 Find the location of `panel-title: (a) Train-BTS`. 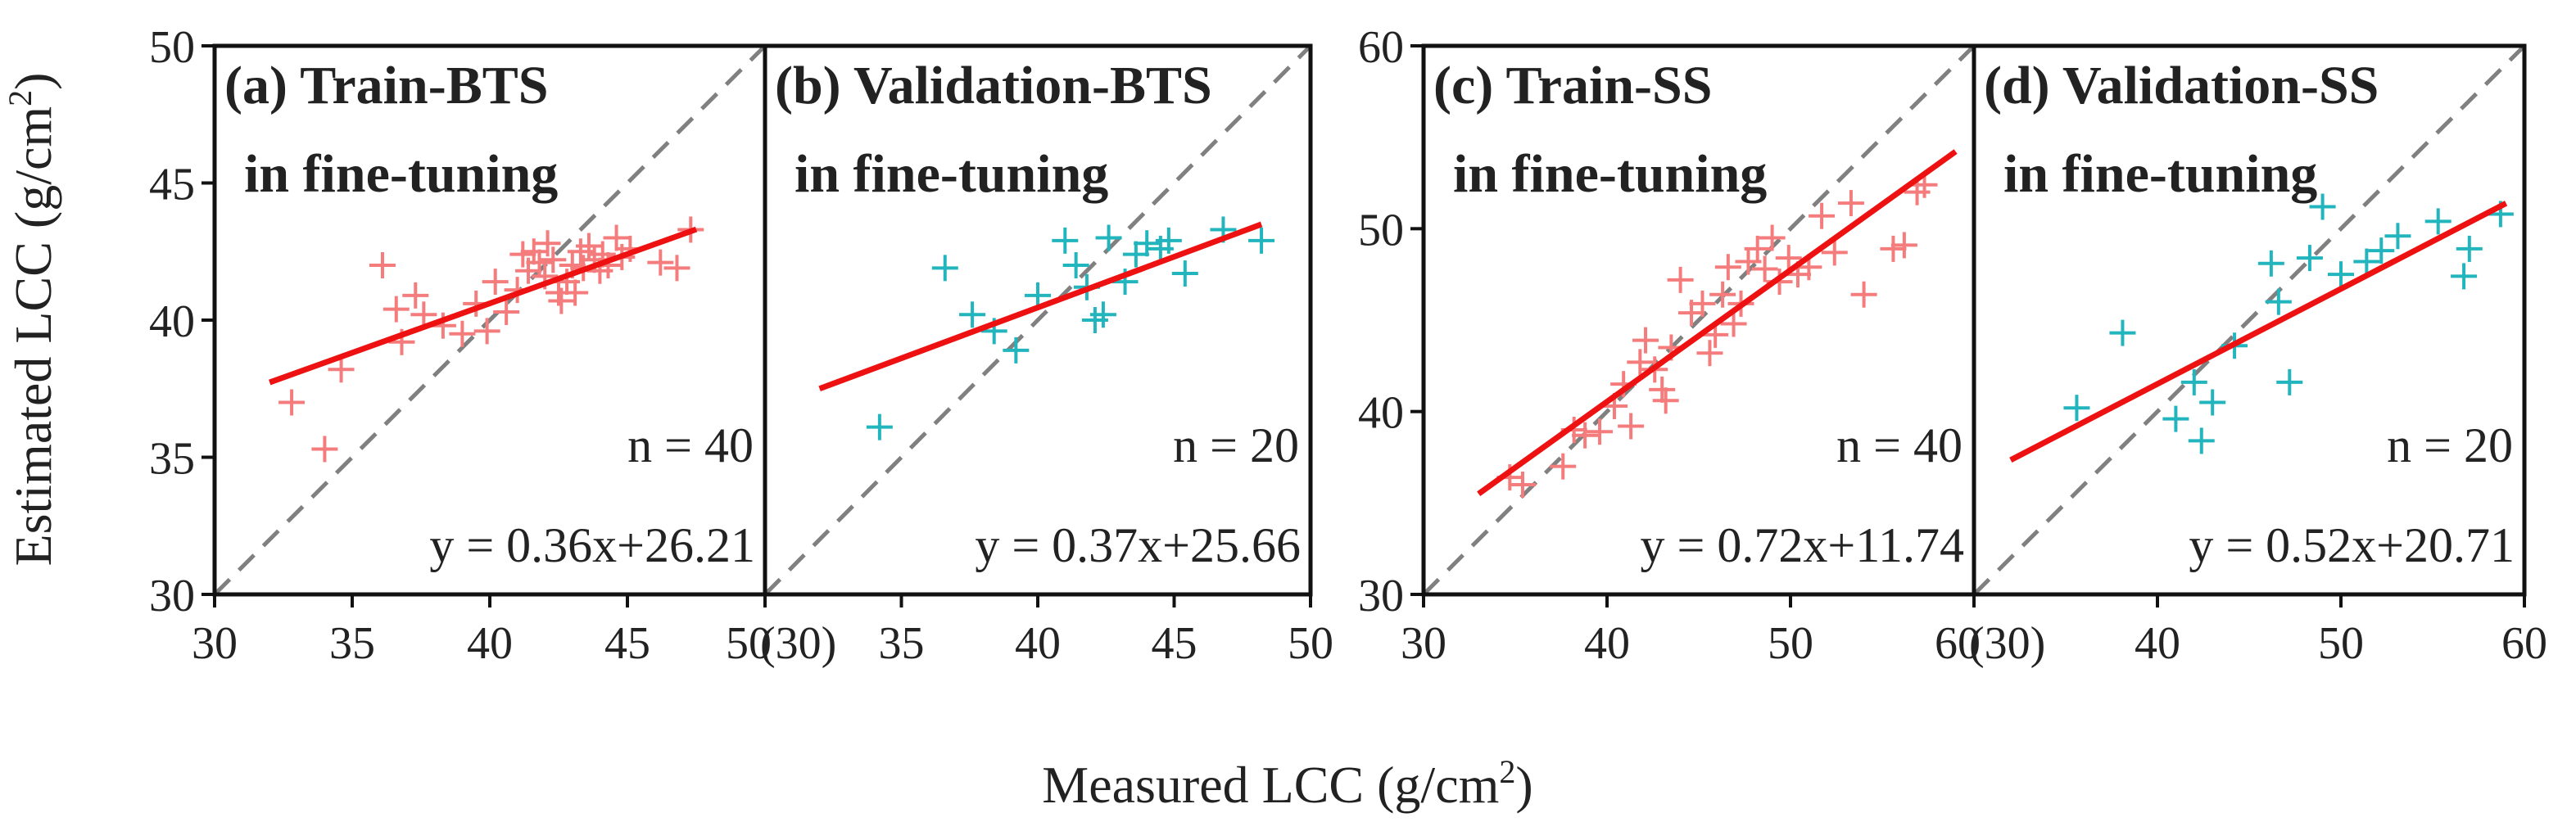

panel-title: (a) Train-BTS is located at coordinates (386, 85).